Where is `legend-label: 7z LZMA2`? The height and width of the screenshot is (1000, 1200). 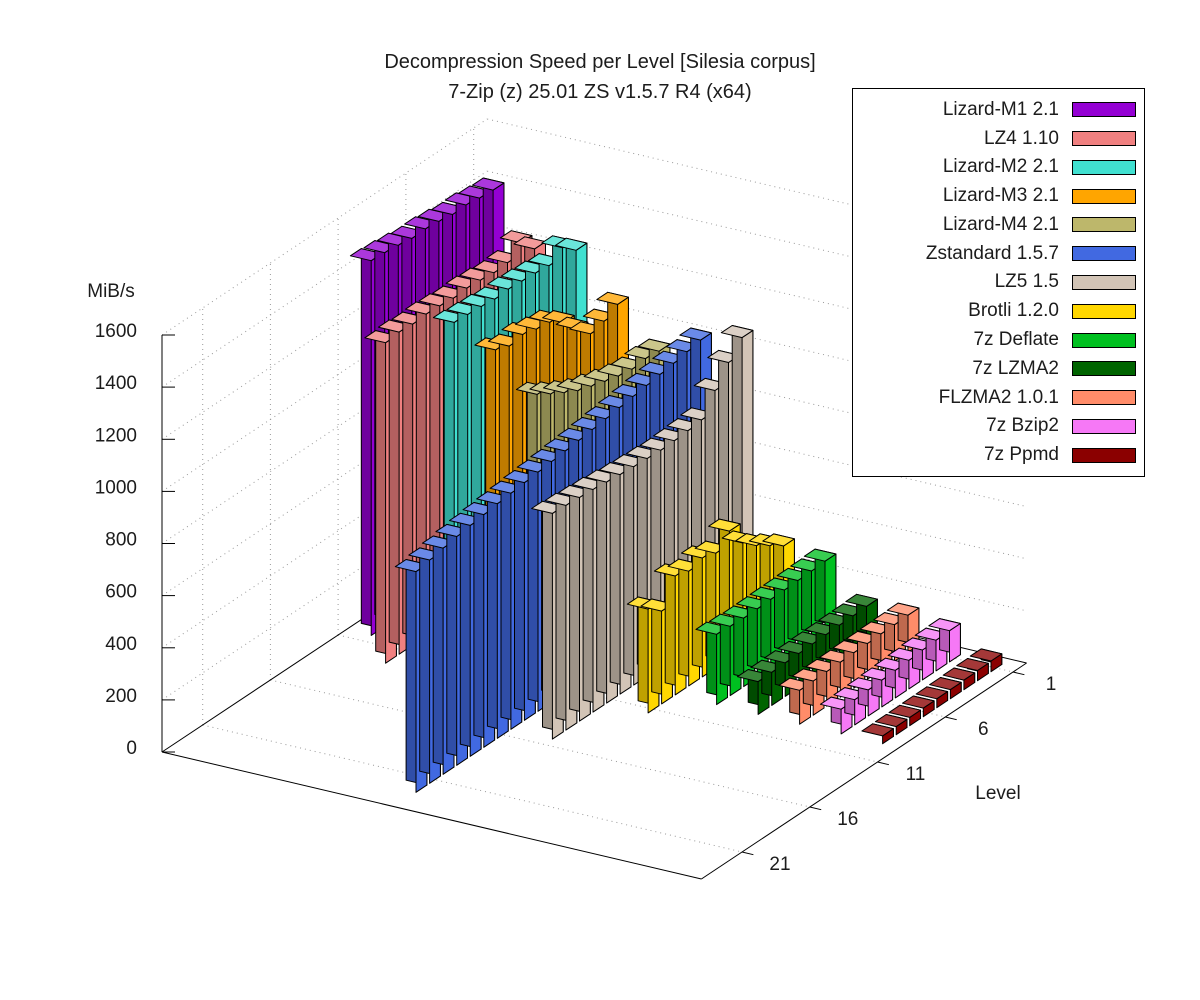
legend-label: 7z LZMA2 is located at coordinates (1015, 368).